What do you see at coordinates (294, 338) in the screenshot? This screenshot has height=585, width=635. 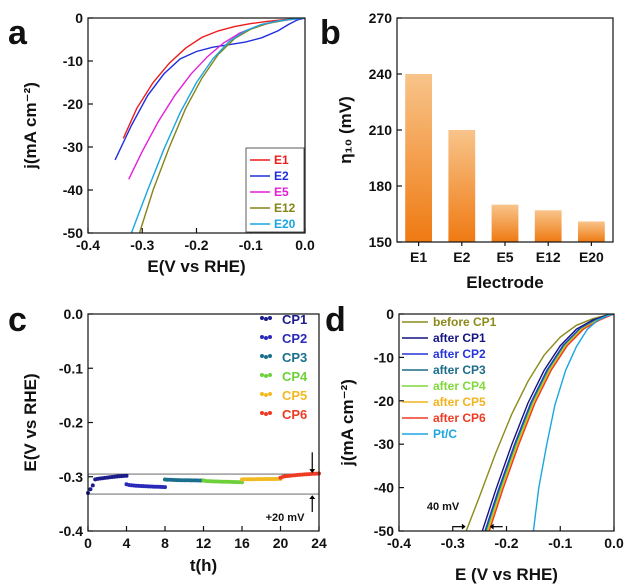 I see `legend-label: CP2` at bounding box center [294, 338].